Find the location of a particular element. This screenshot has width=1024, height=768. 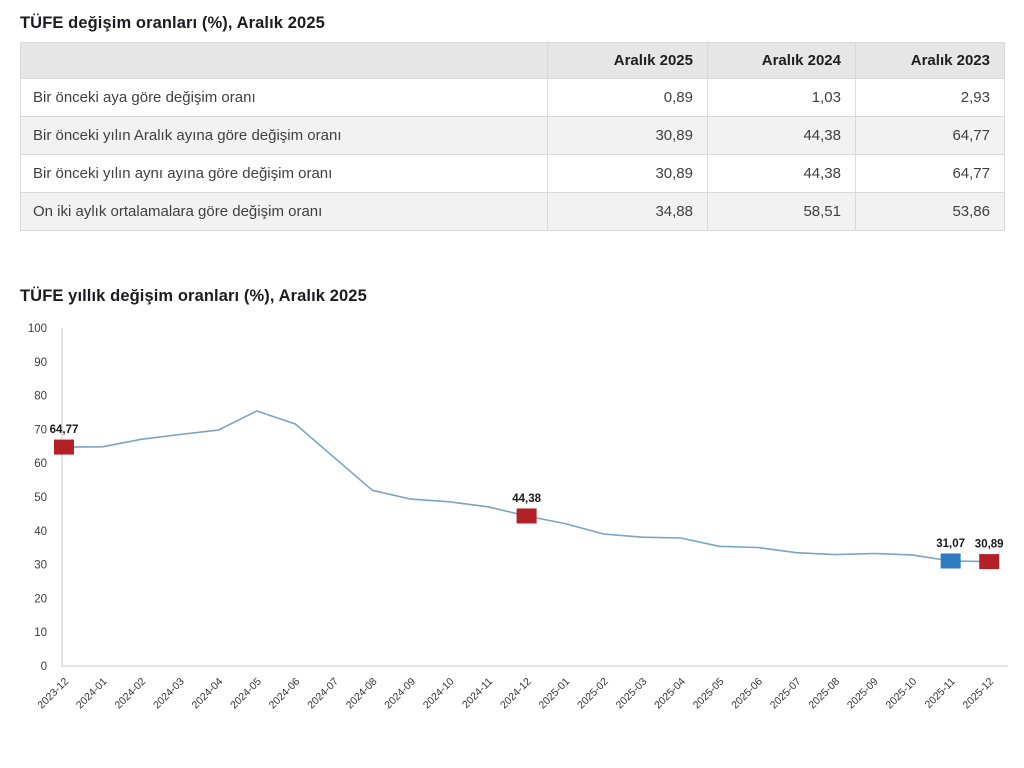

x-axis-tick-label: 2025-01 is located at coordinates (555, 694).